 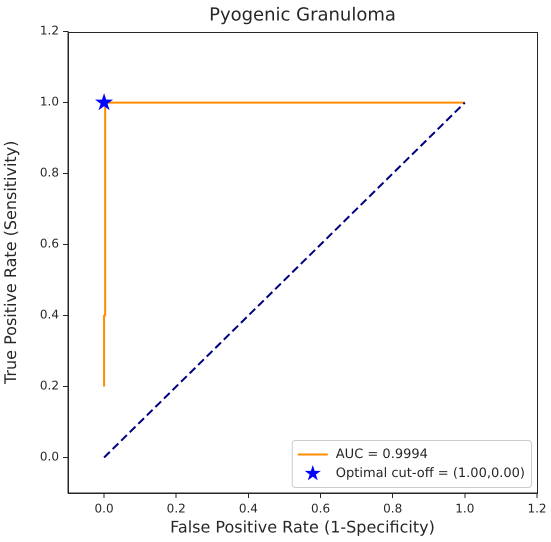 I want to click on y-tick-label: 0.8, so click(x=49, y=173).